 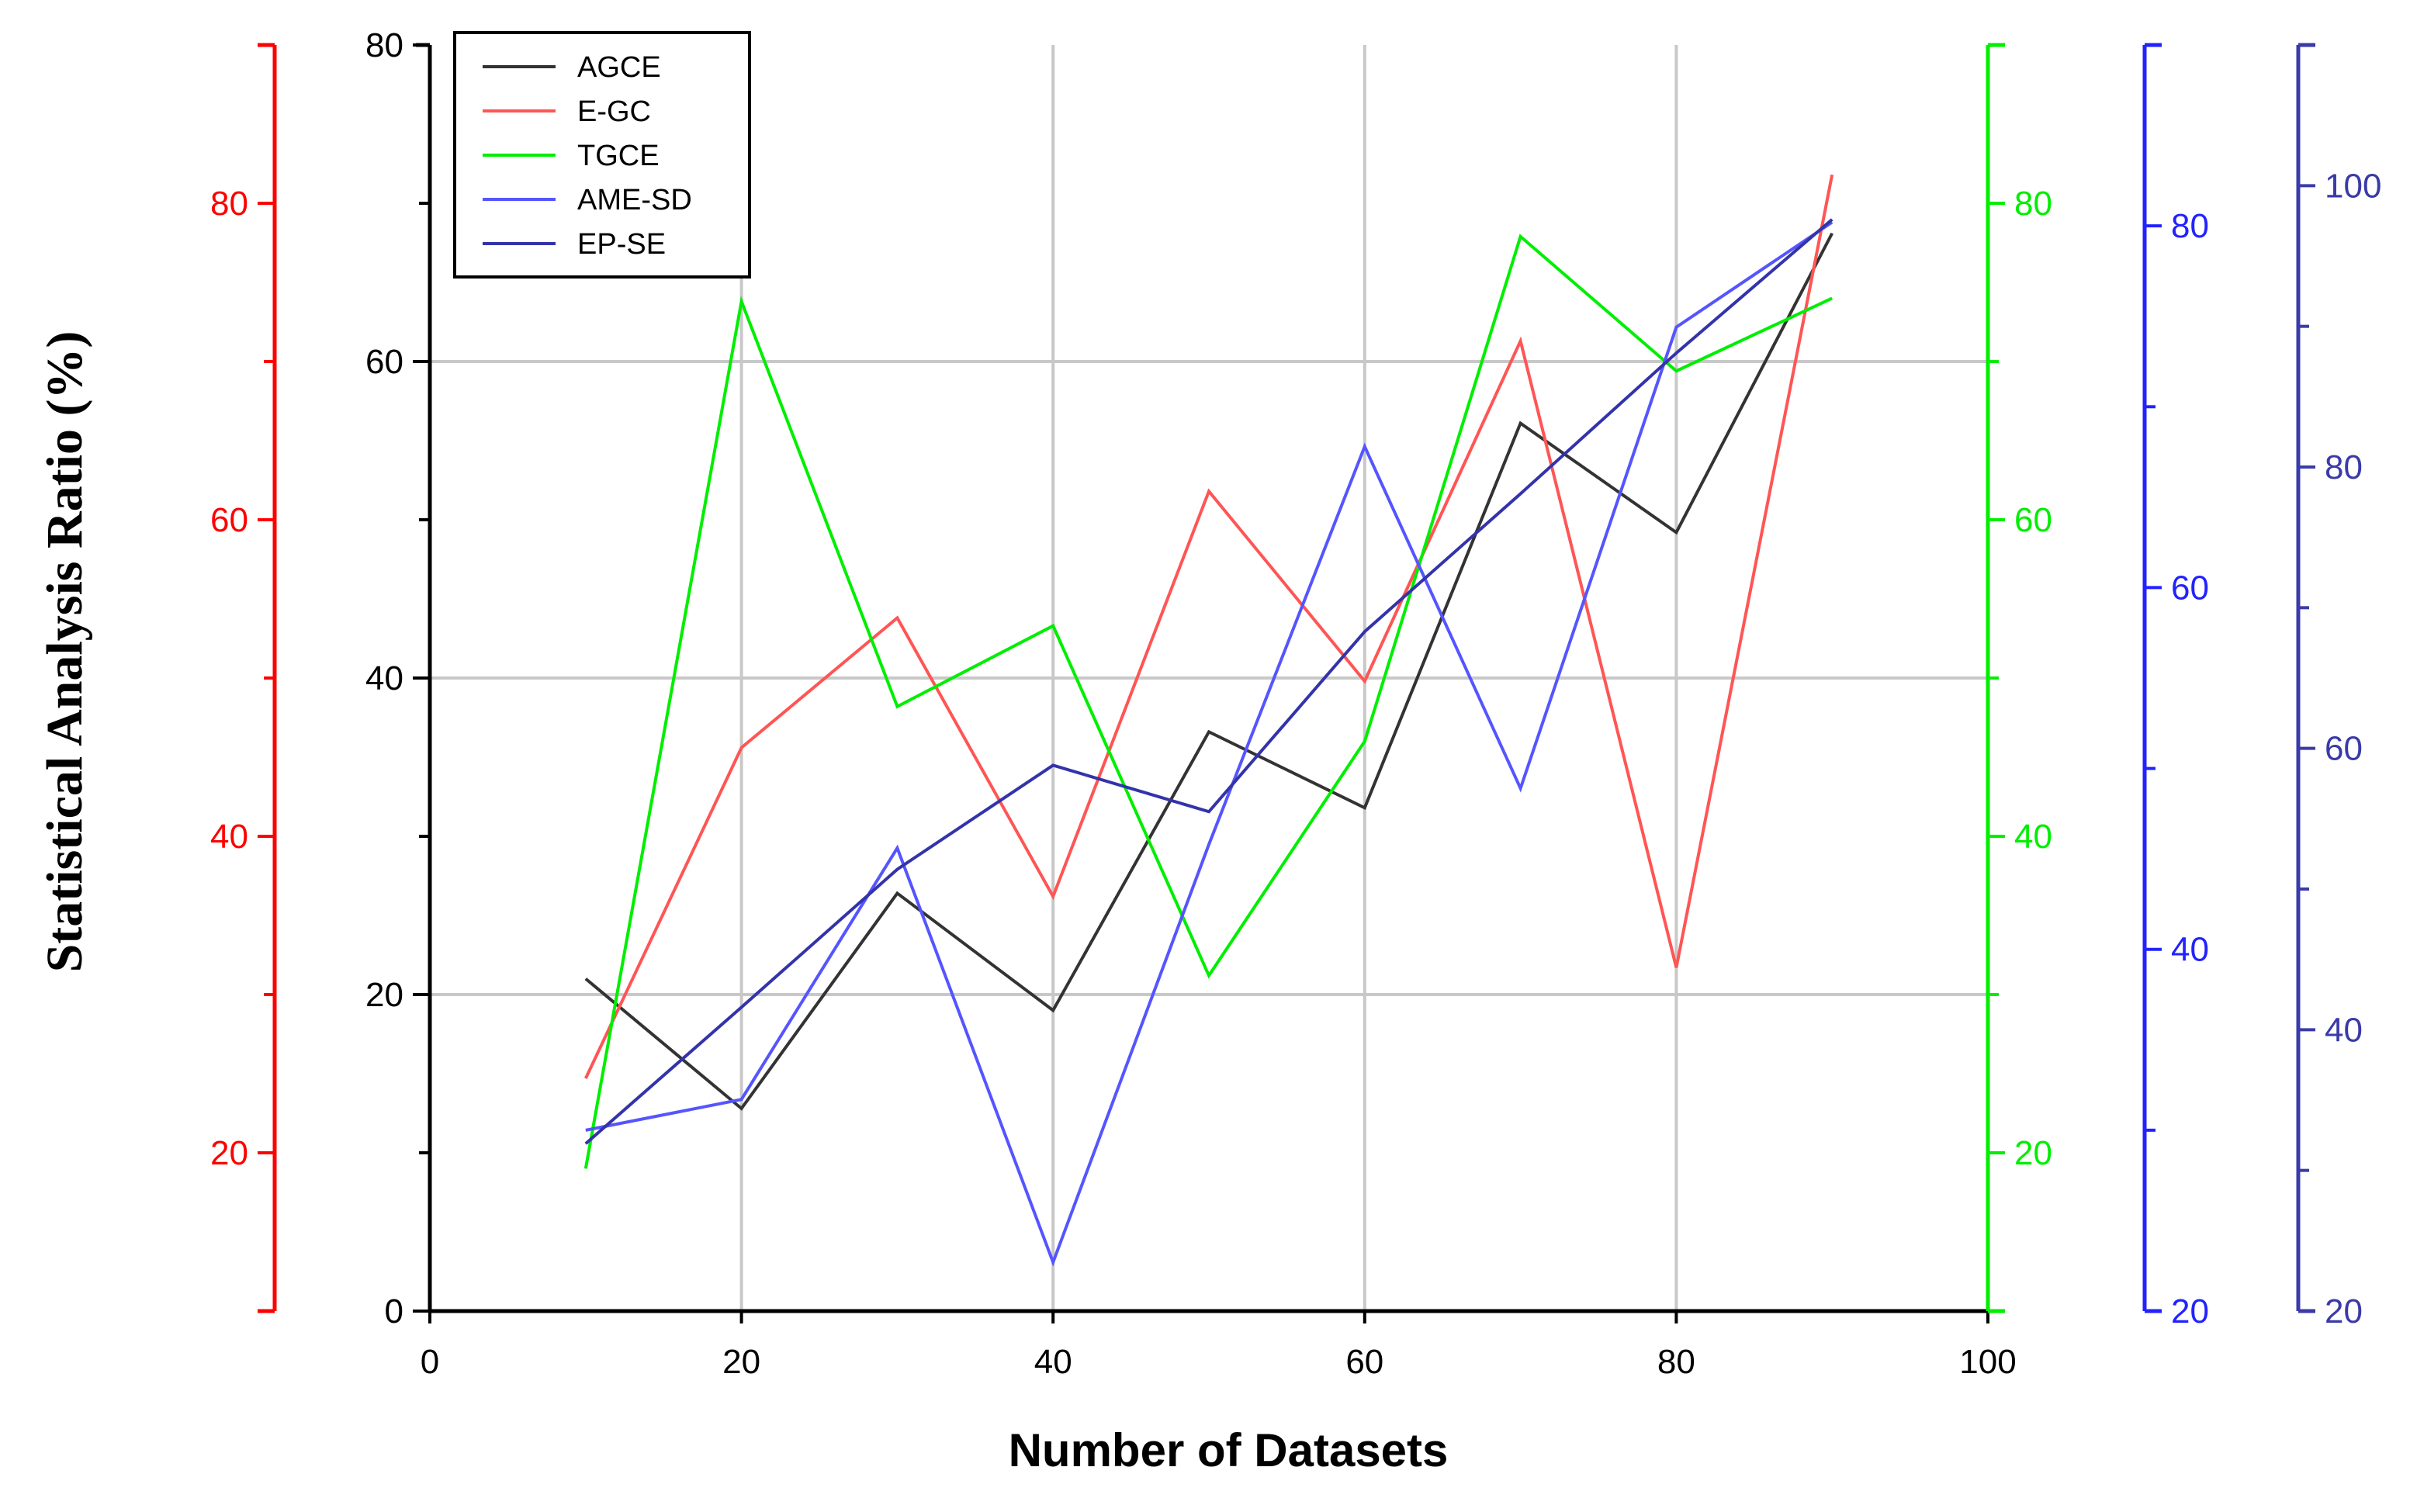 I want to click on y-tick-label-main: 40, so click(x=384, y=678).